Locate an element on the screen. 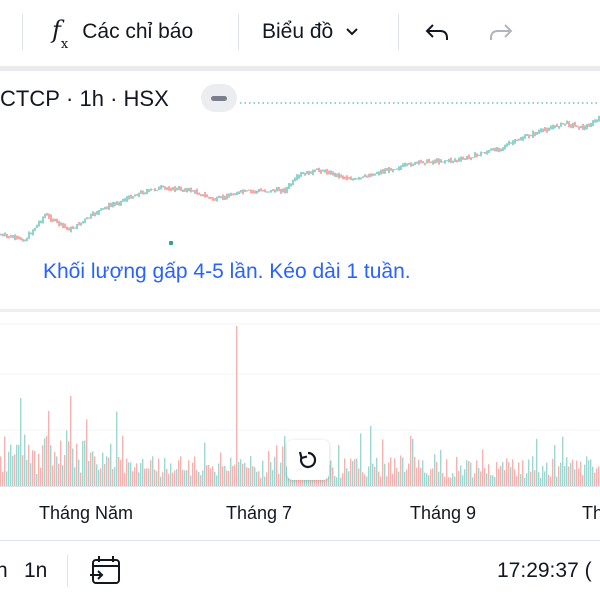 This screenshot has height=600, width=600. undo-icon is located at coordinates (436, 32).